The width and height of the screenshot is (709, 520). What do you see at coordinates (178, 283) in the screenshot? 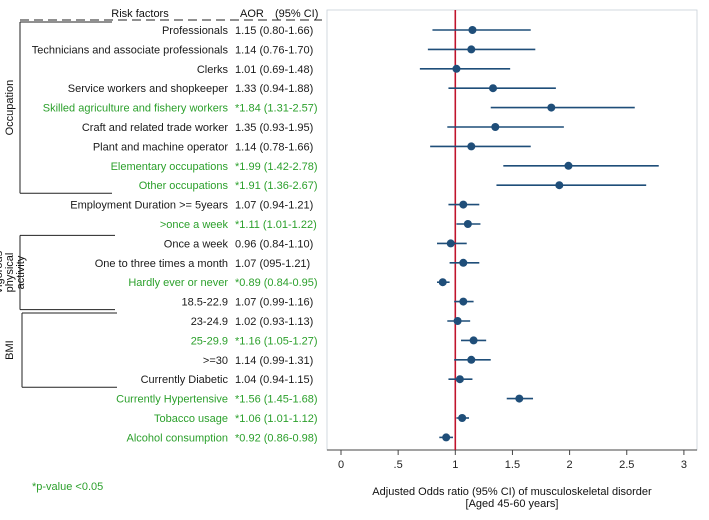
I see `risk-factor-label: Hardly ever or never` at bounding box center [178, 283].